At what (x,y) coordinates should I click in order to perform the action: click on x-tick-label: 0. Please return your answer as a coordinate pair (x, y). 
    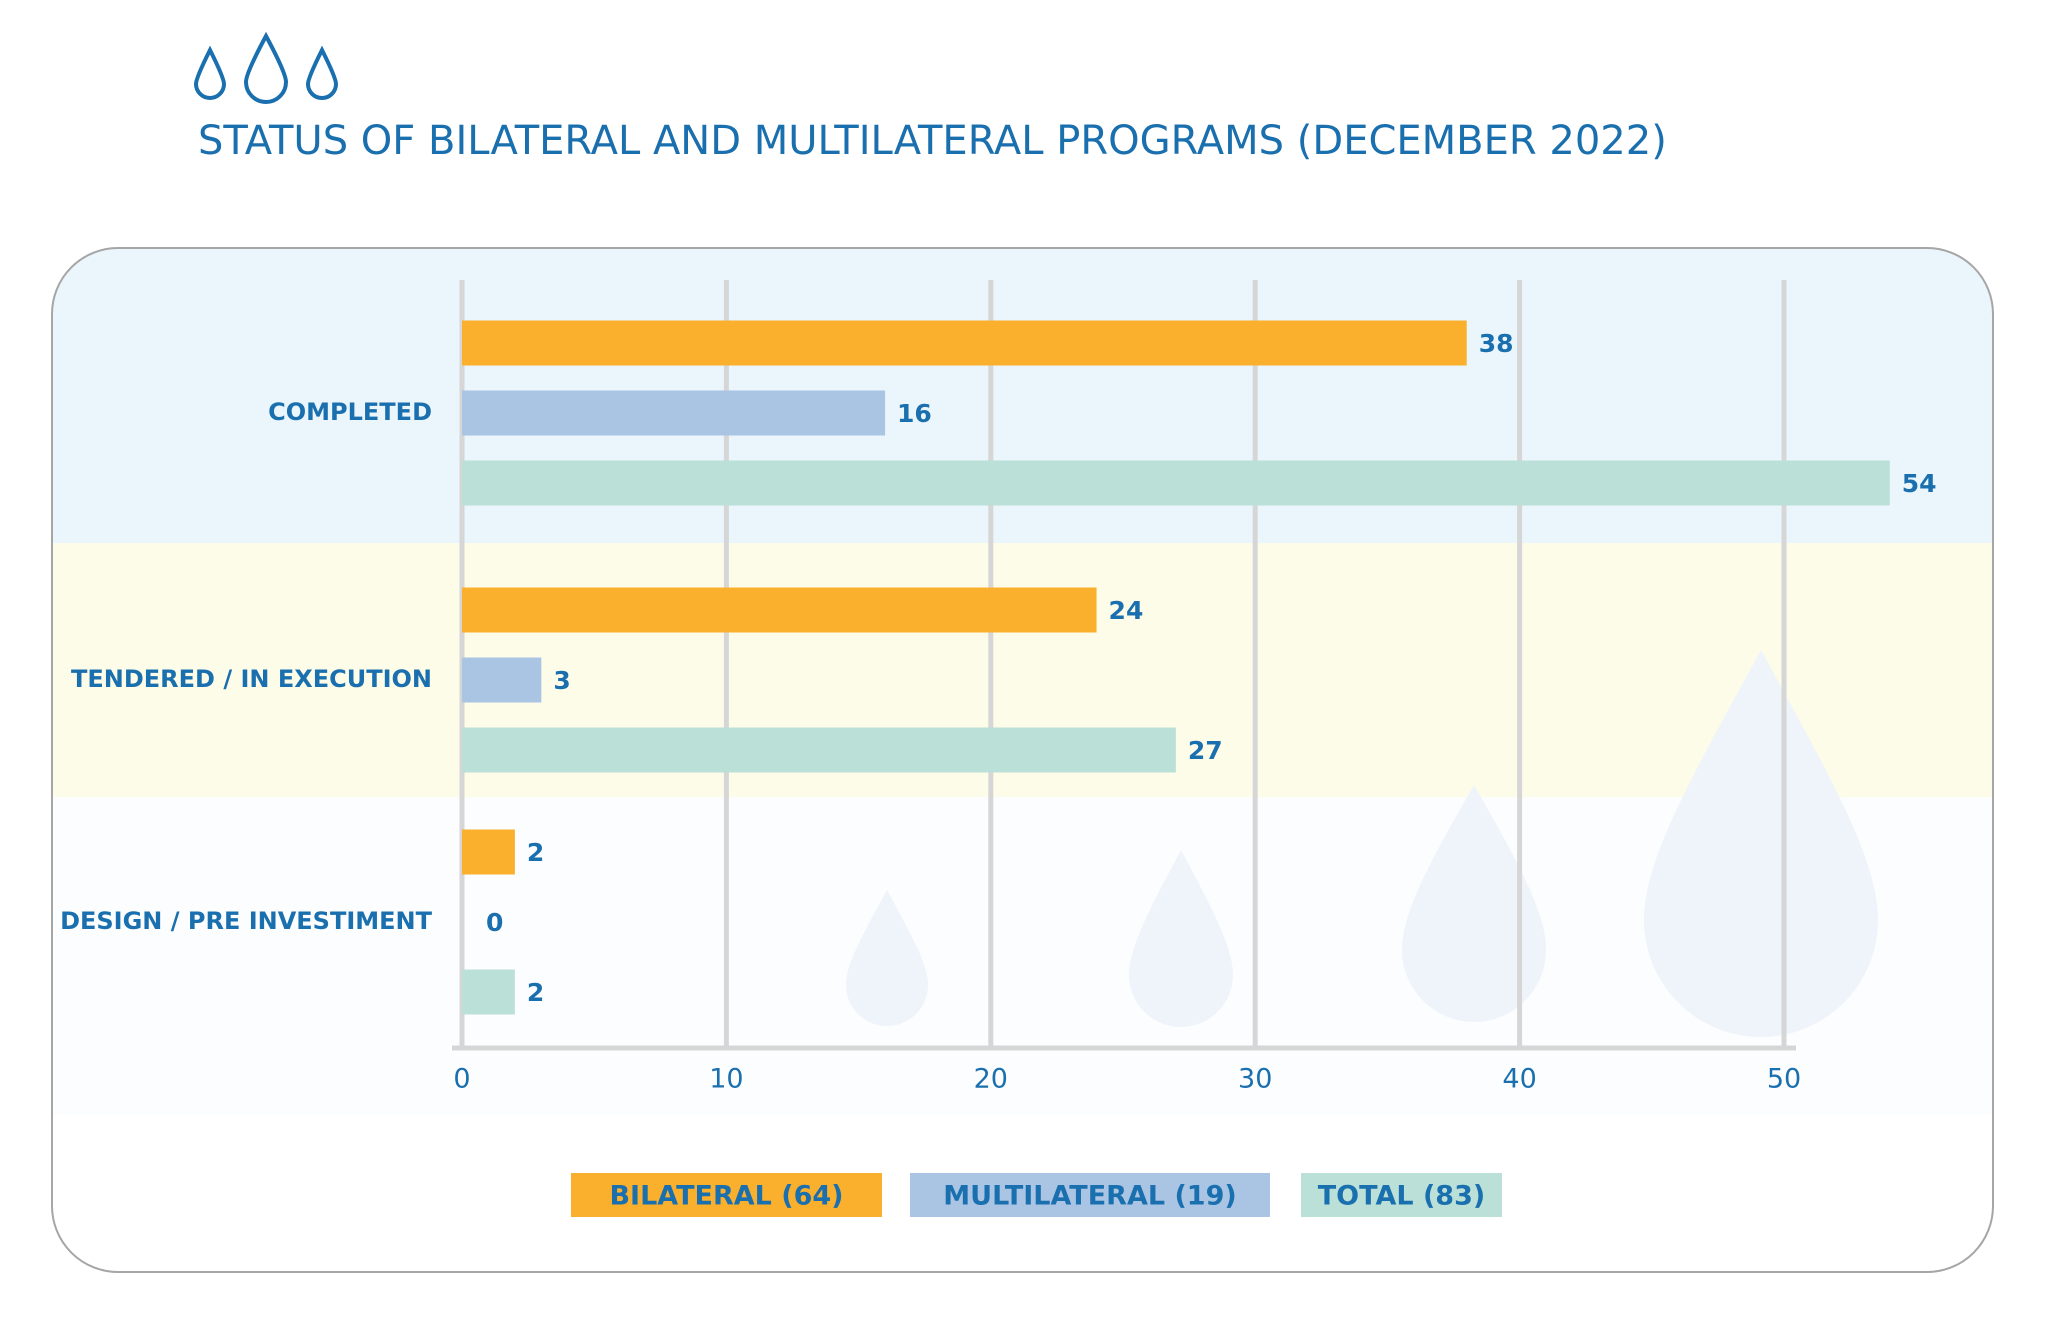
    Looking at the image, I should click on (461, 1079).